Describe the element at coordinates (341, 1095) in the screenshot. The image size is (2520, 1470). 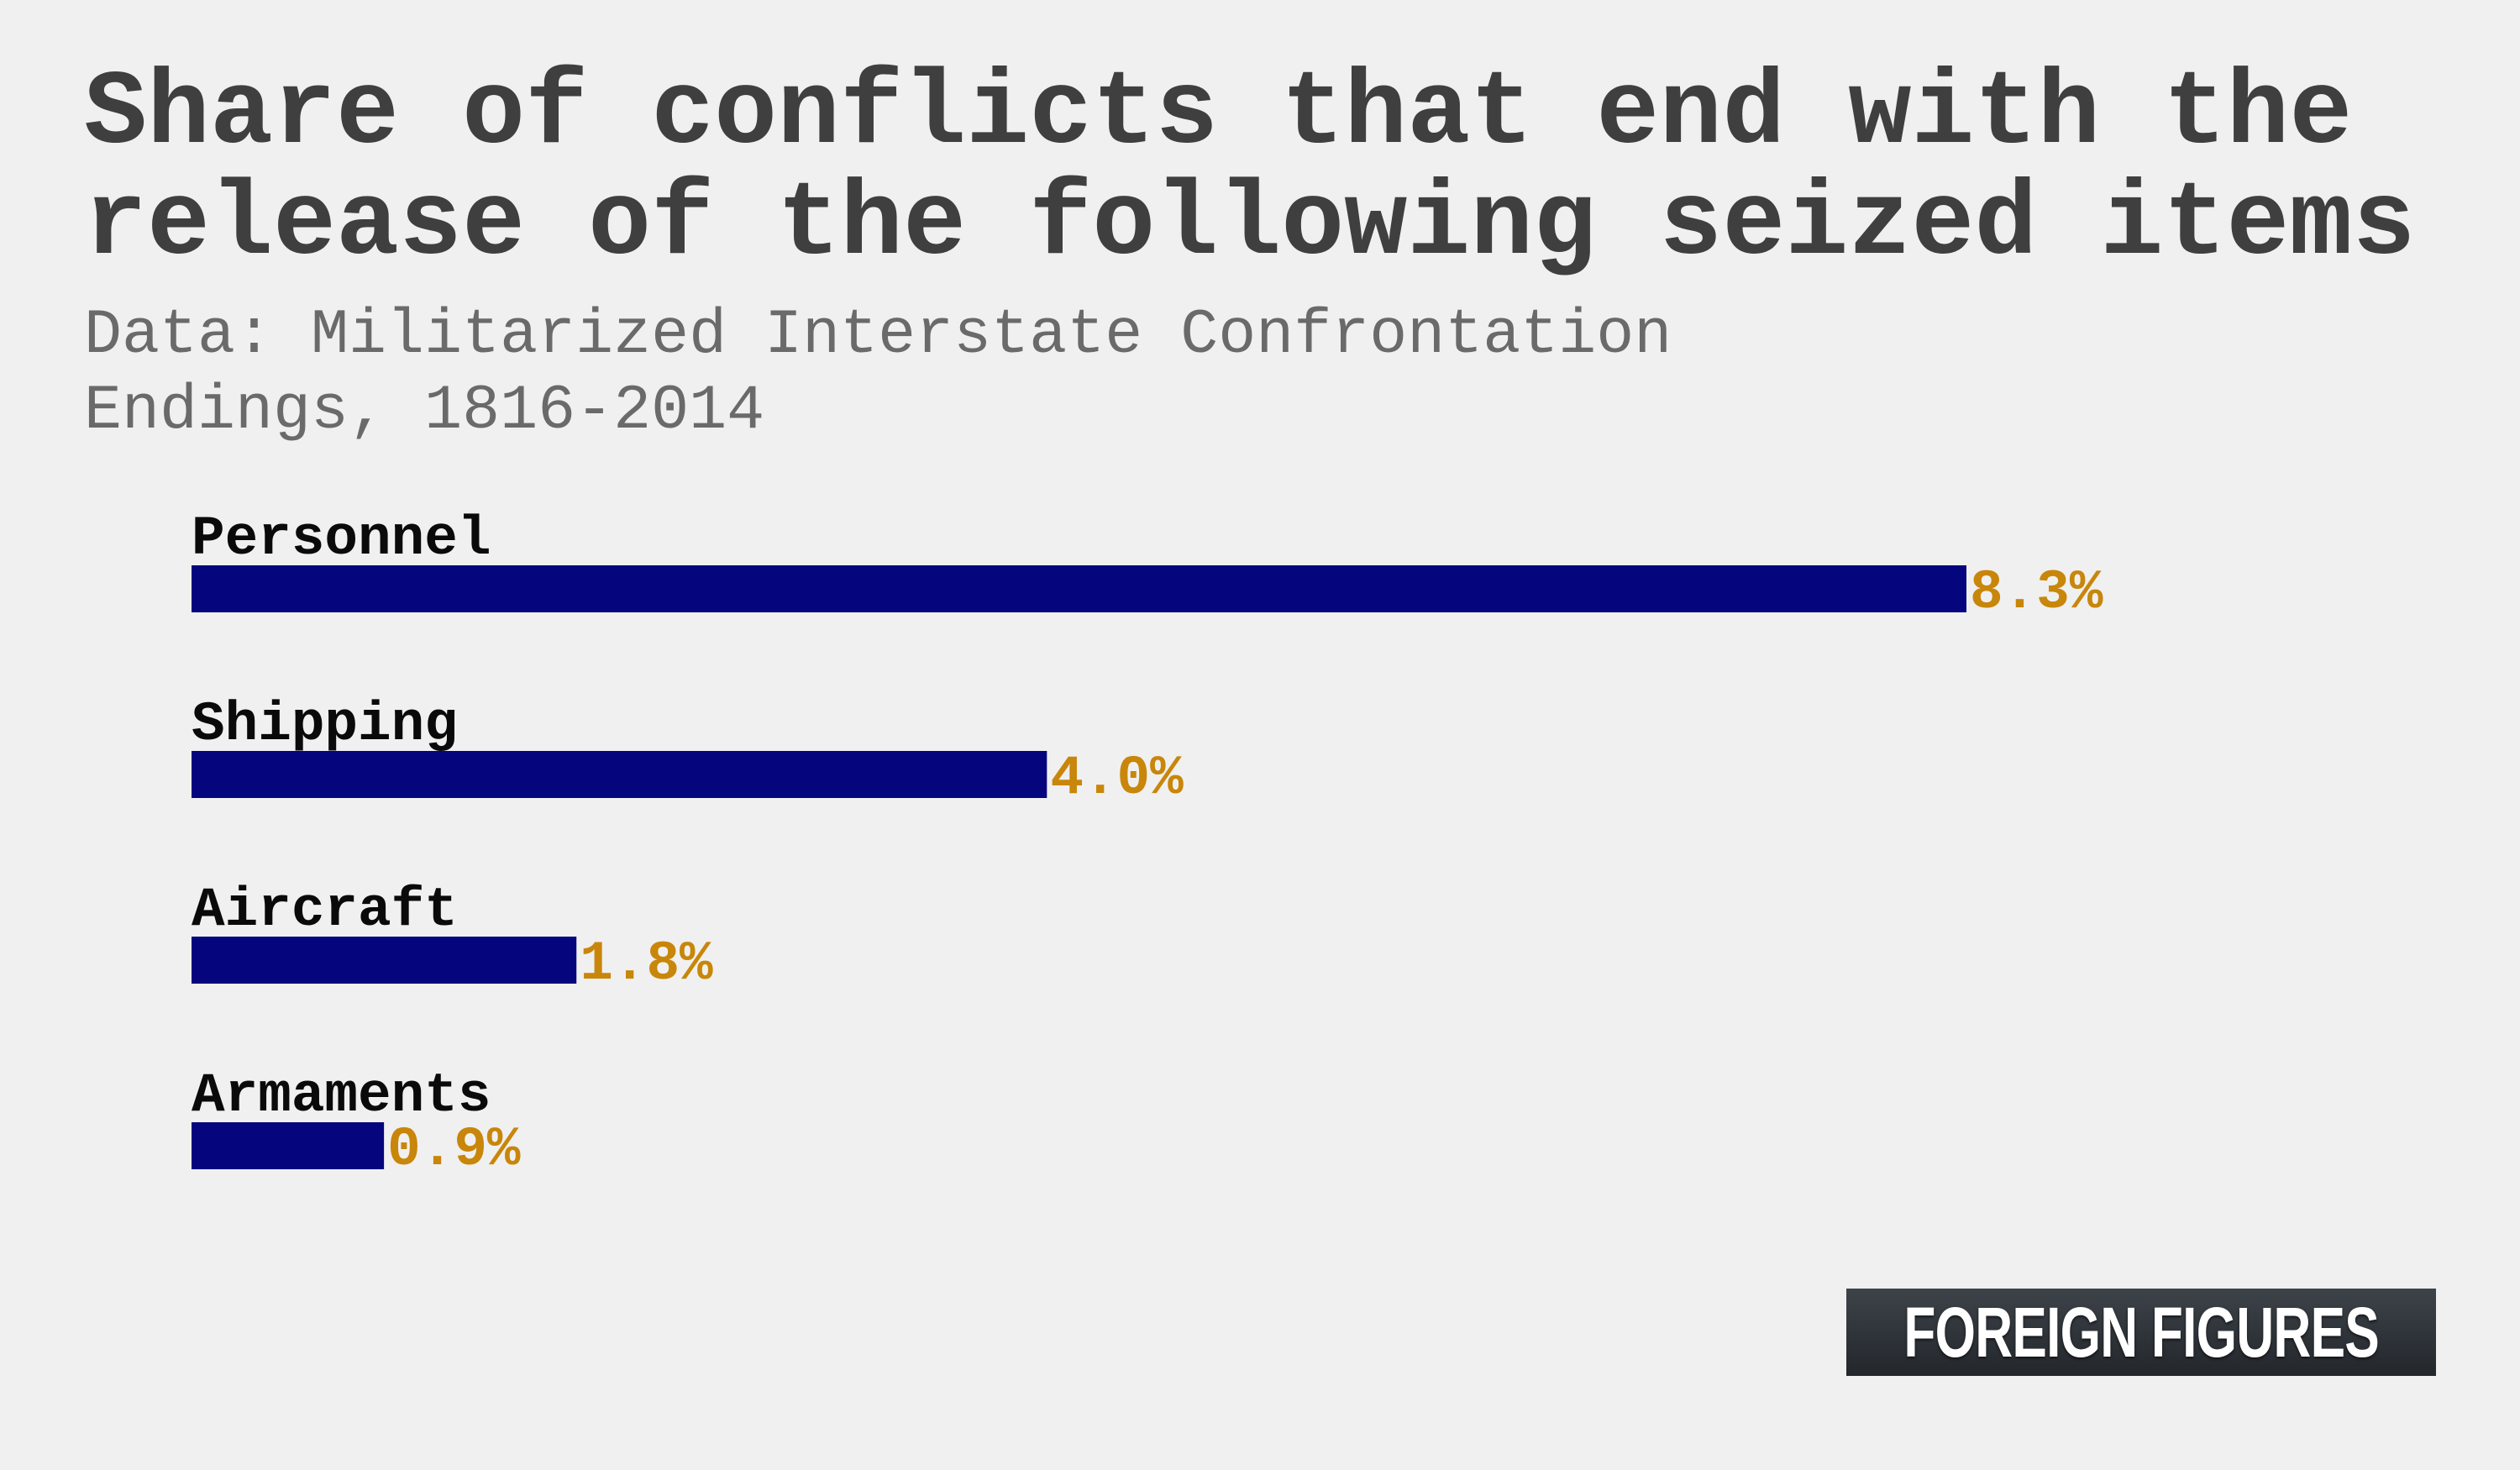
I see `category-label: Armaments` at that location.